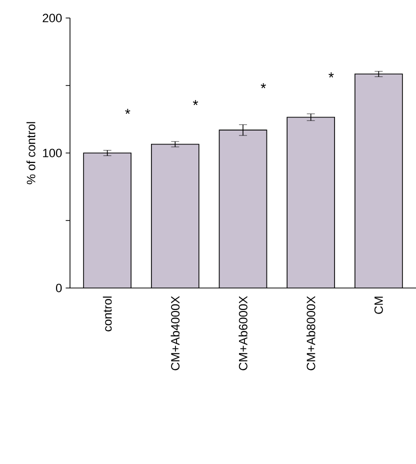 The image size is (416, 464). Describe the element at coordinates (243, 333) in the screenshot. I see `x-tick-label: CM+Ab6000X` at that location.